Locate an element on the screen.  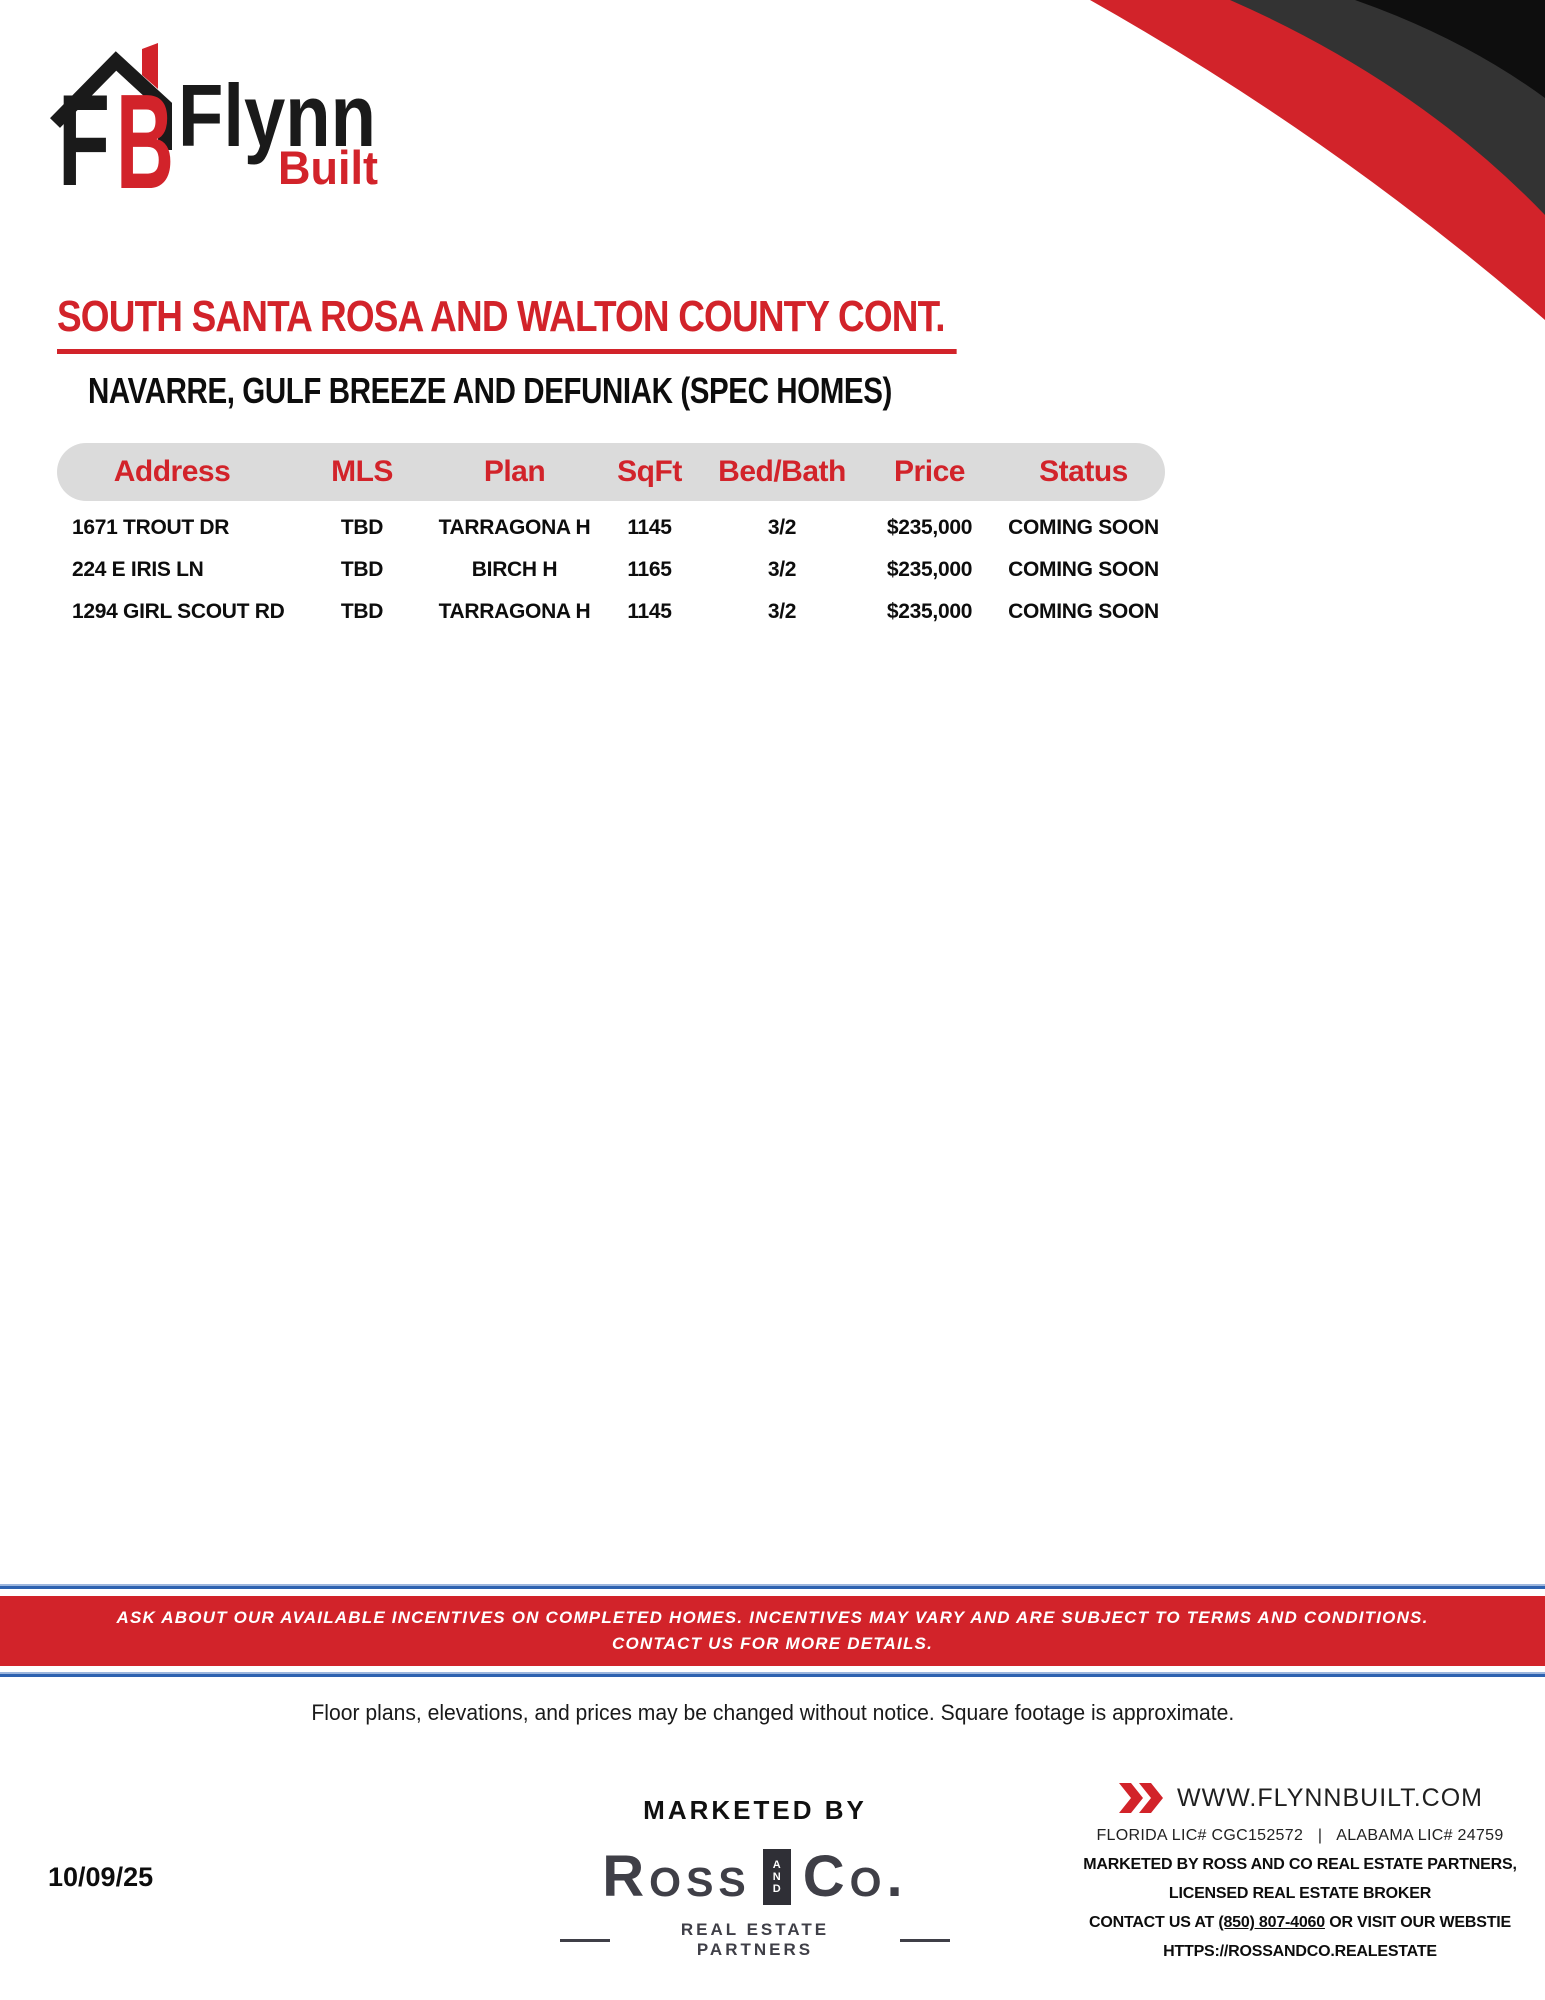
column-header-price: Price is located at coordinates (929, 471).